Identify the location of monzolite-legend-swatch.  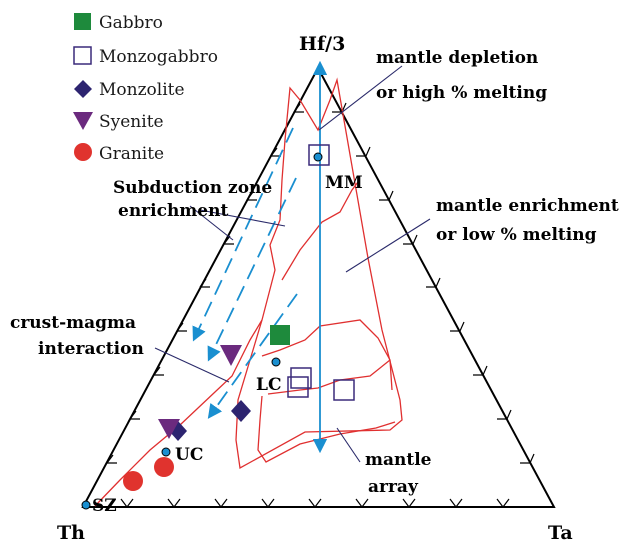
(83, 89).